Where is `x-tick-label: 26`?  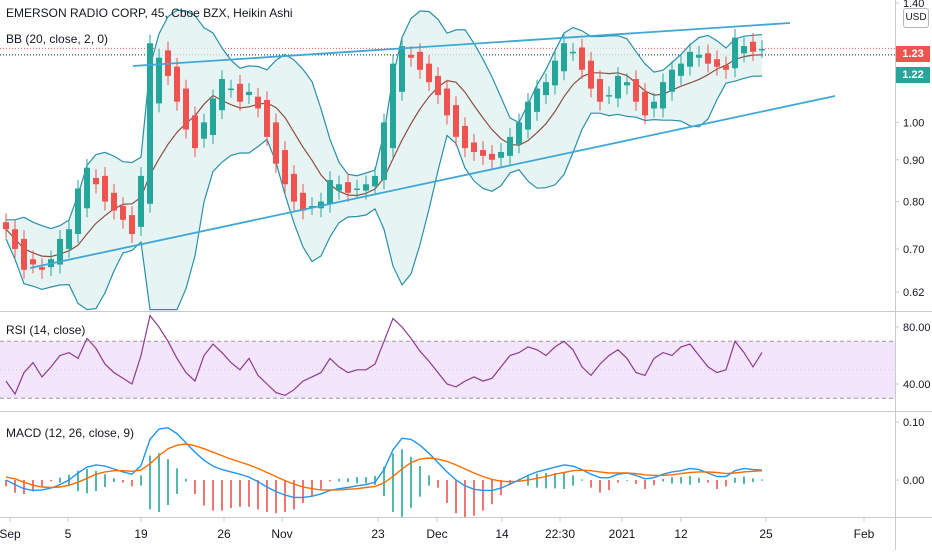 x-tick-label: 26 is located at coordinates (224, 534).